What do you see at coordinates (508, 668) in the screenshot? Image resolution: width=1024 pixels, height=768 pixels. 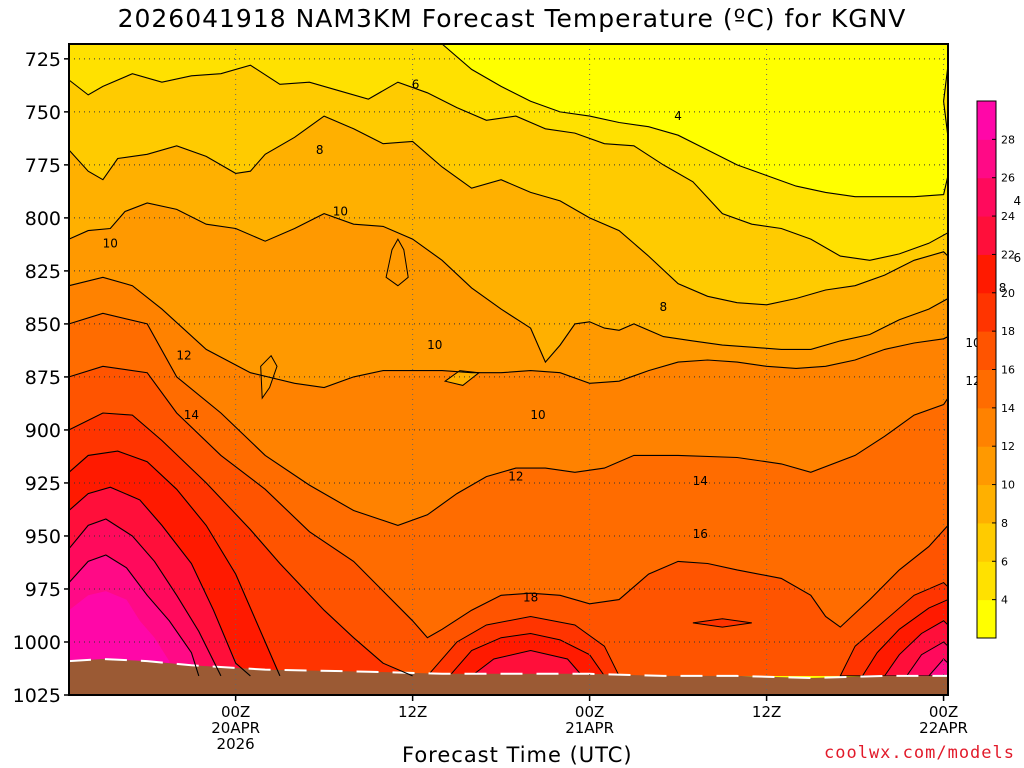 I see `ground-outline` at bounding box center [508, 668].